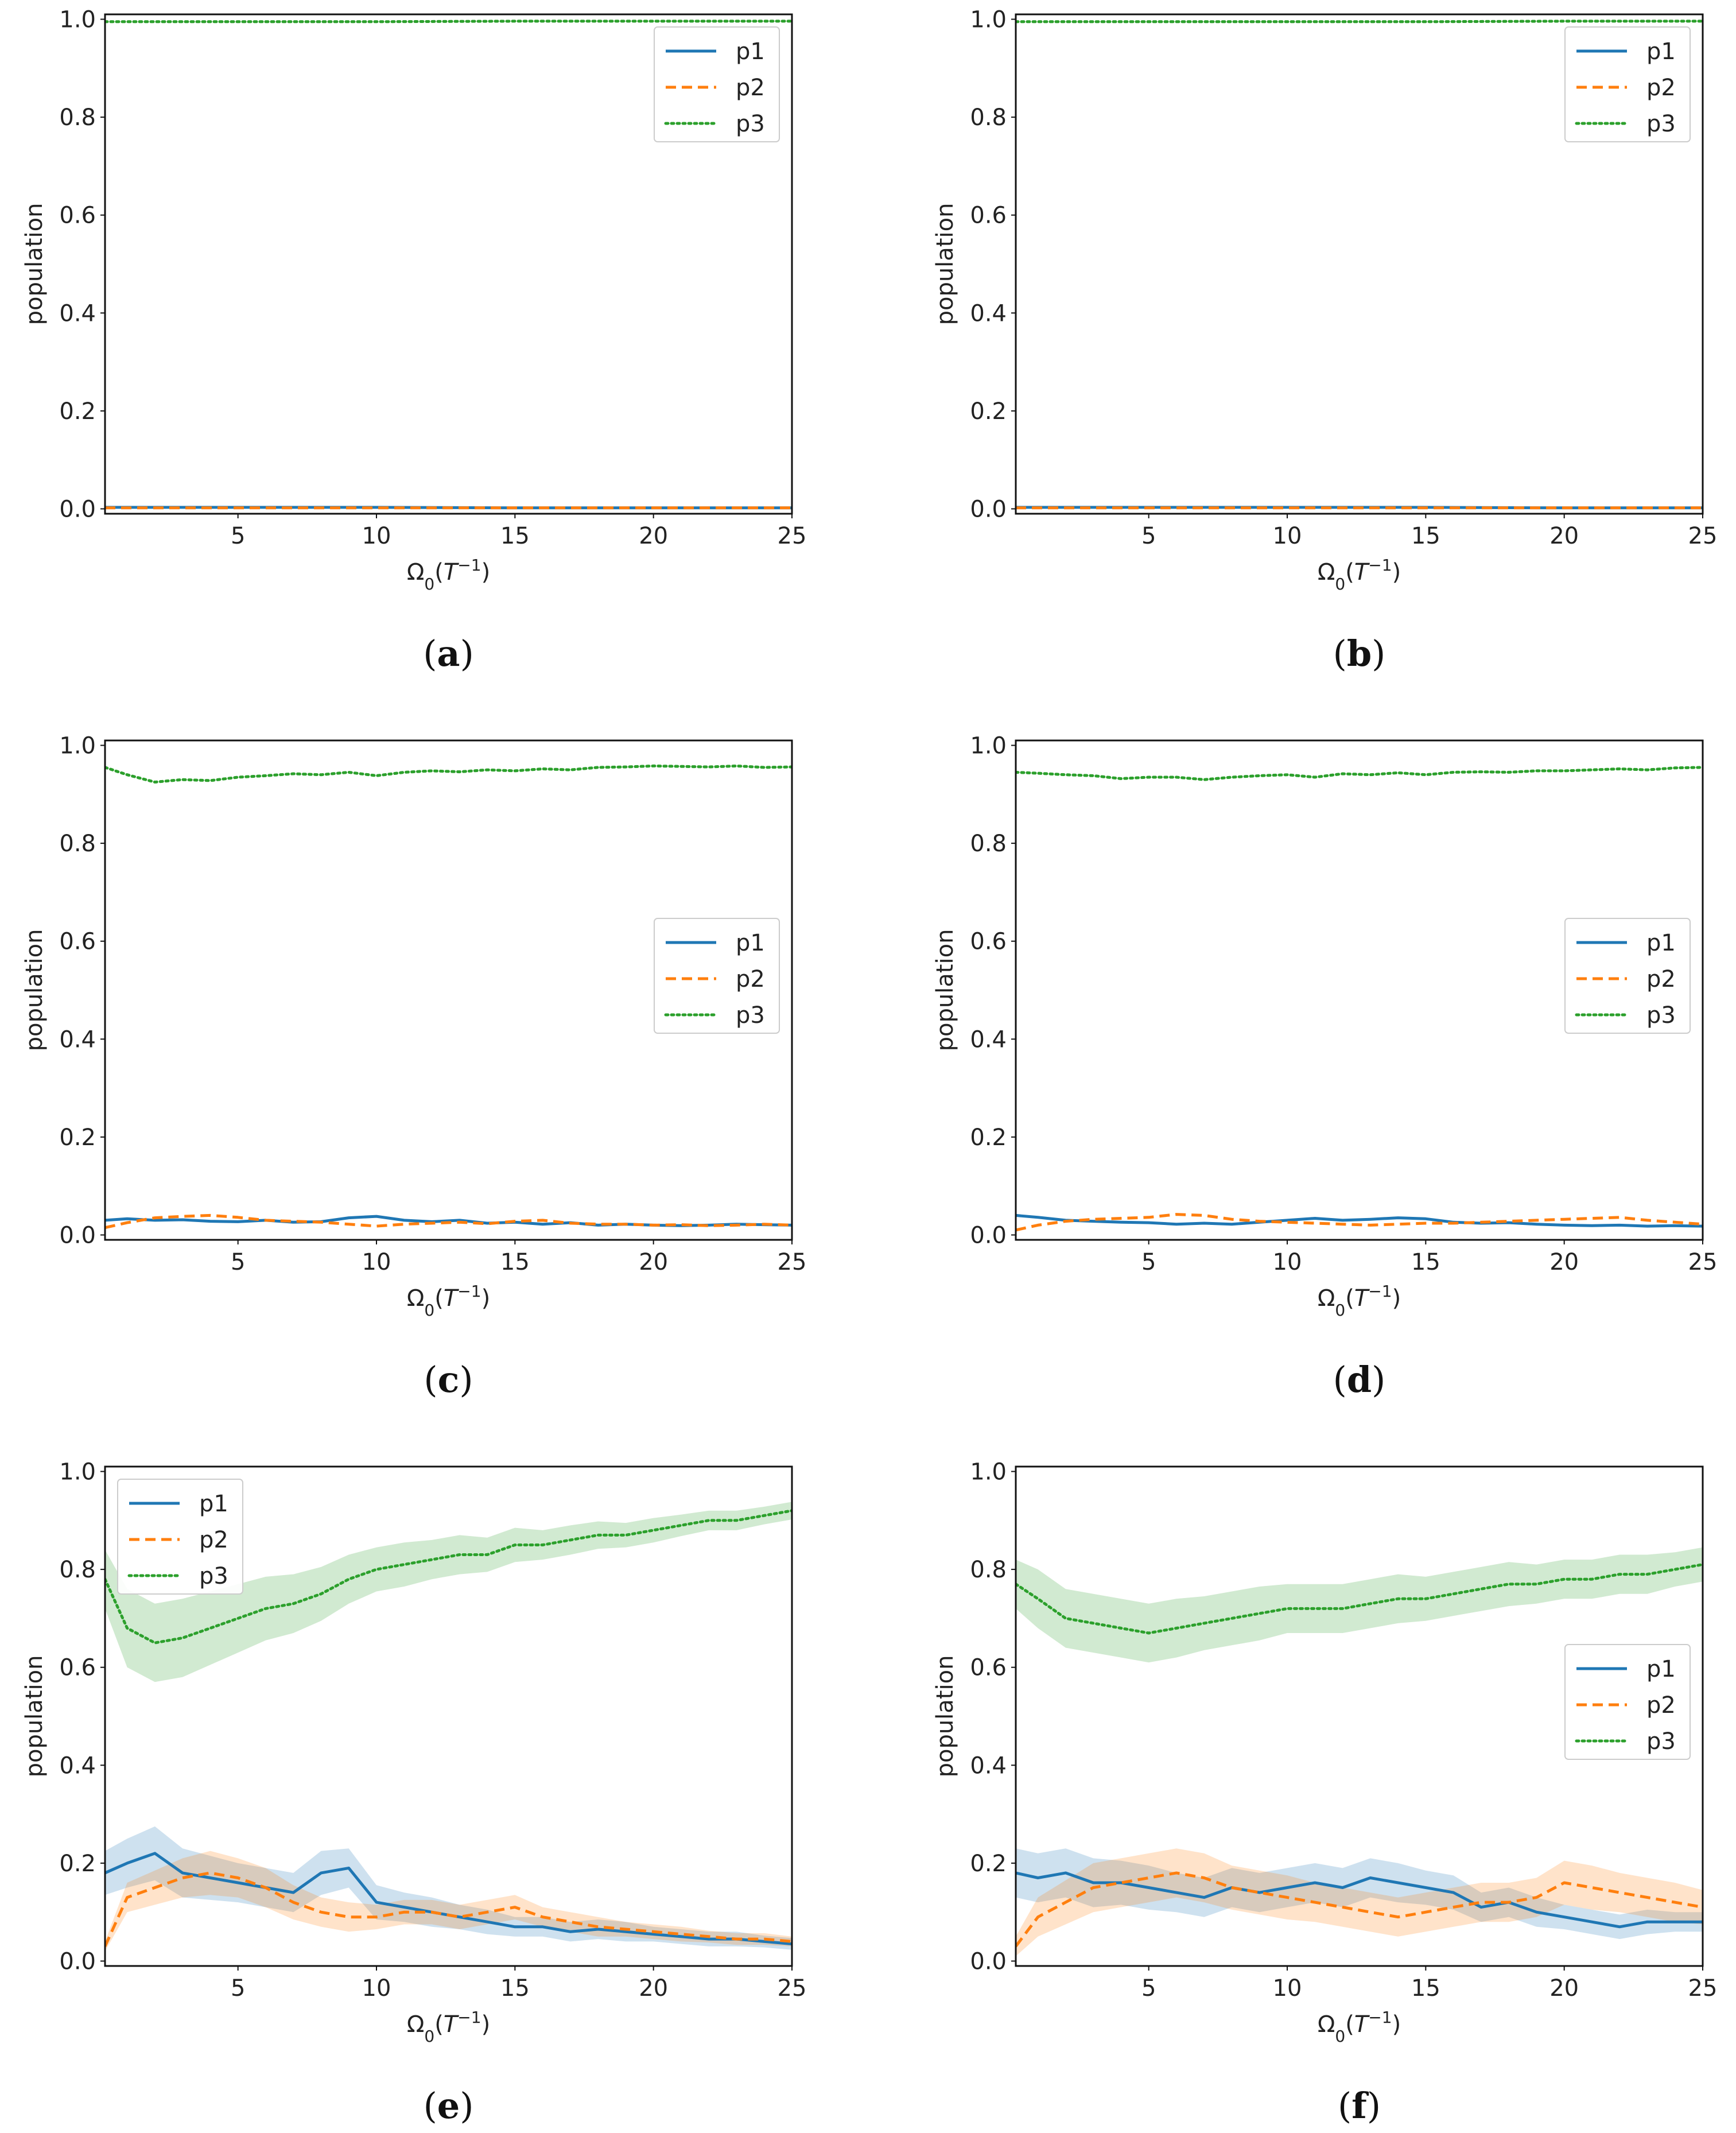  What do you see at coordinates (988, 746) in the screenshot?
I see `y-tick-label: 1.0` at bounding box center [988, 746].